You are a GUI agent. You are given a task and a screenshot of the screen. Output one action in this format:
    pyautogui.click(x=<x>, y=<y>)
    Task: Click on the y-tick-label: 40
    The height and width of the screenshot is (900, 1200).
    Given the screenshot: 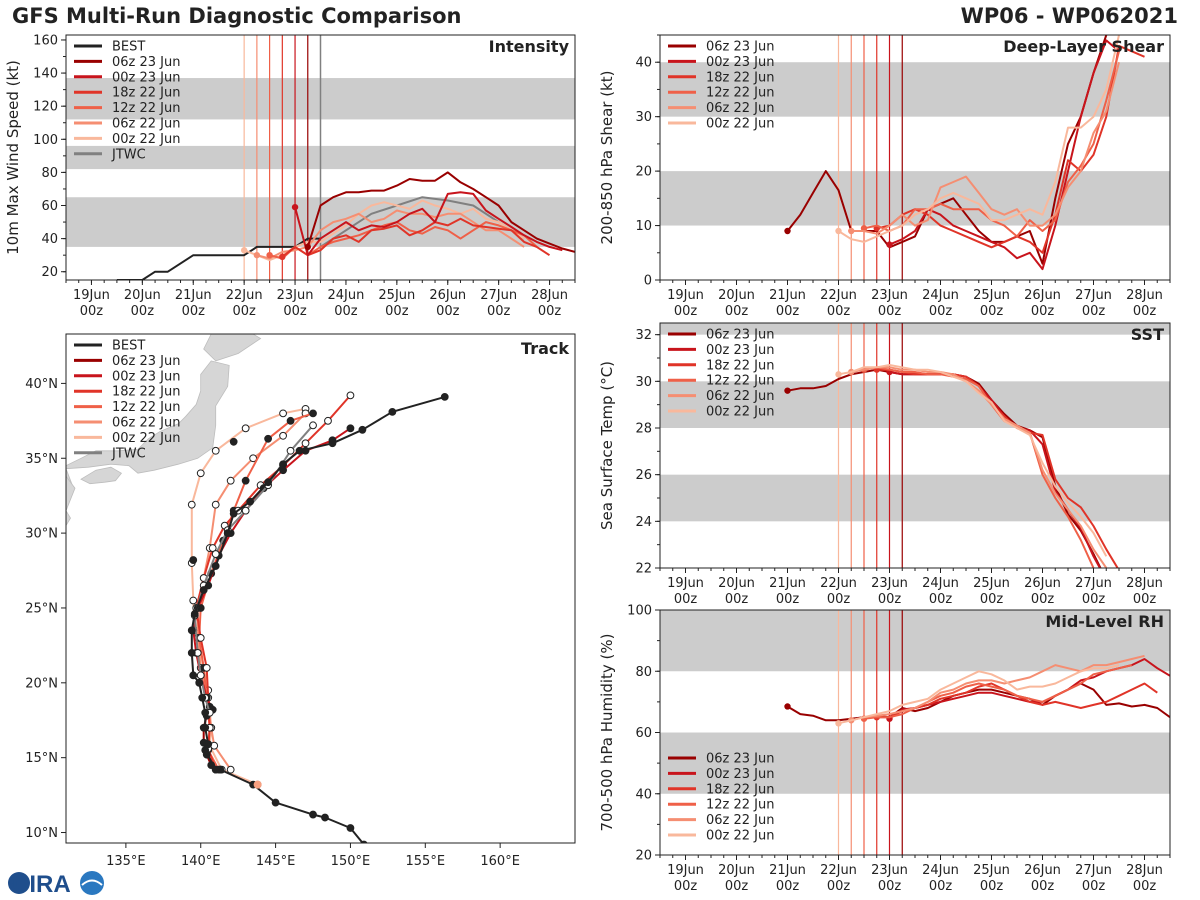 What is the action you would take?
    pyautogui.click(x=49, y=239)
    